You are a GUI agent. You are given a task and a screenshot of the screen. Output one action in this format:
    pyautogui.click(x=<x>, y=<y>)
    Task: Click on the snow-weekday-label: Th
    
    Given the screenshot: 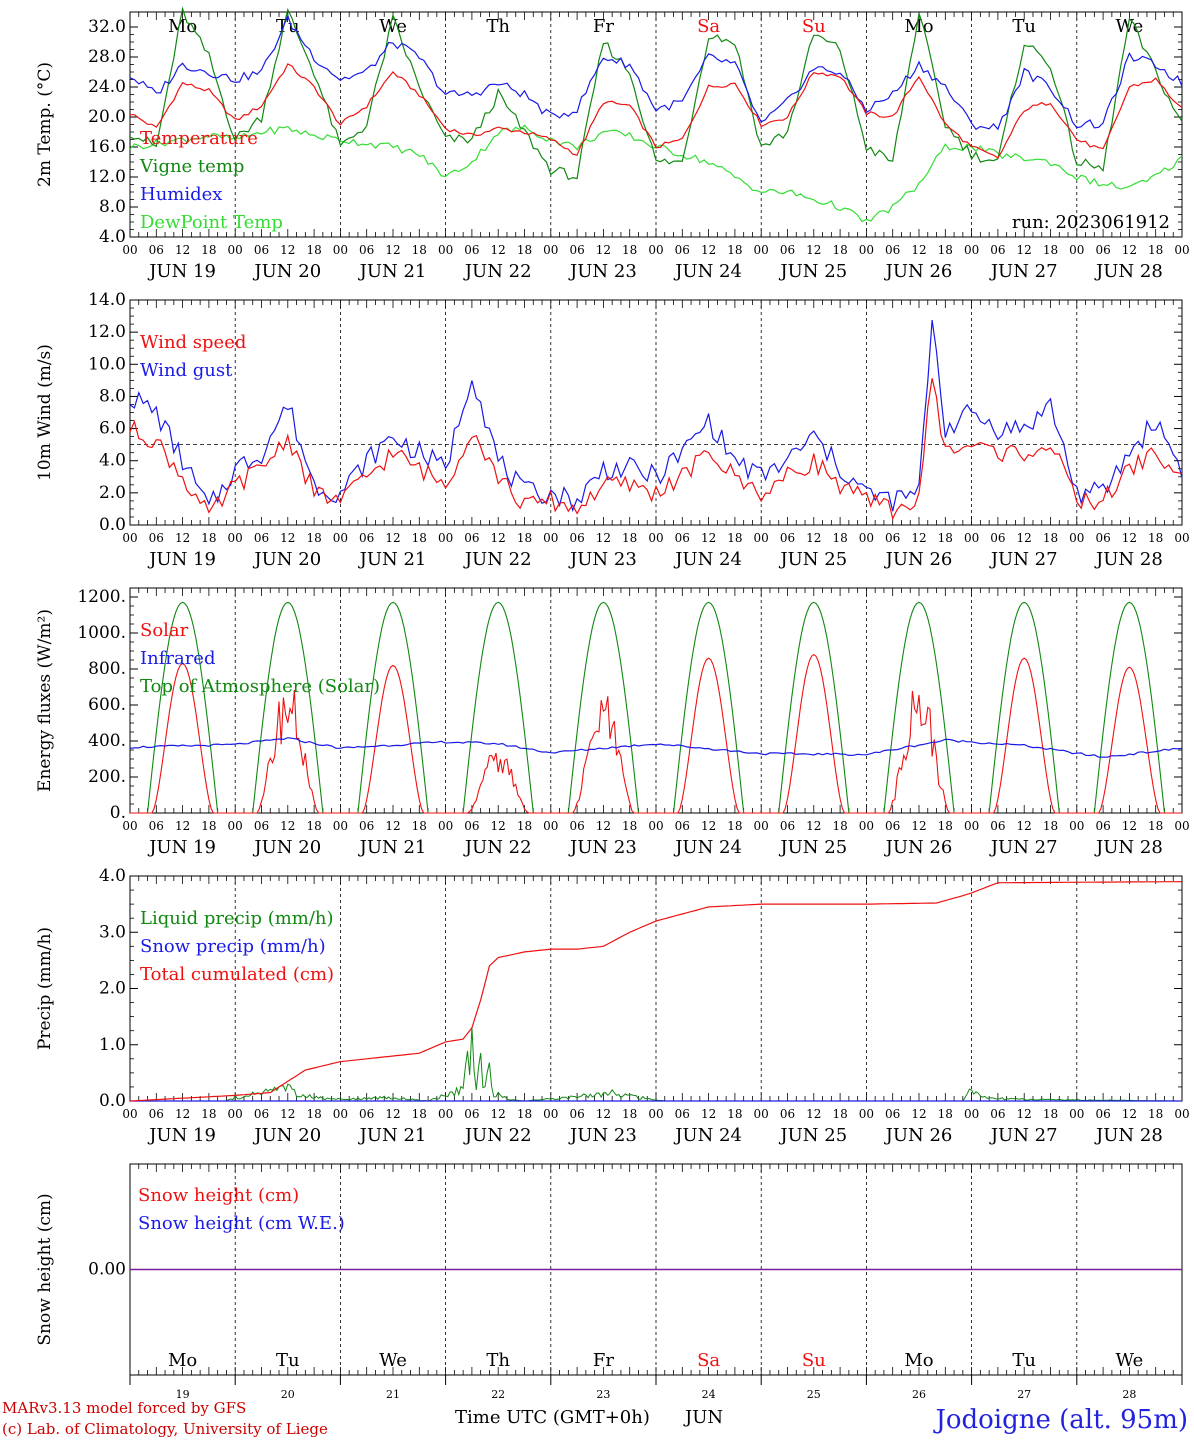 What is the action you would take?
    pyautogui.click(x=498, y=1360)
    